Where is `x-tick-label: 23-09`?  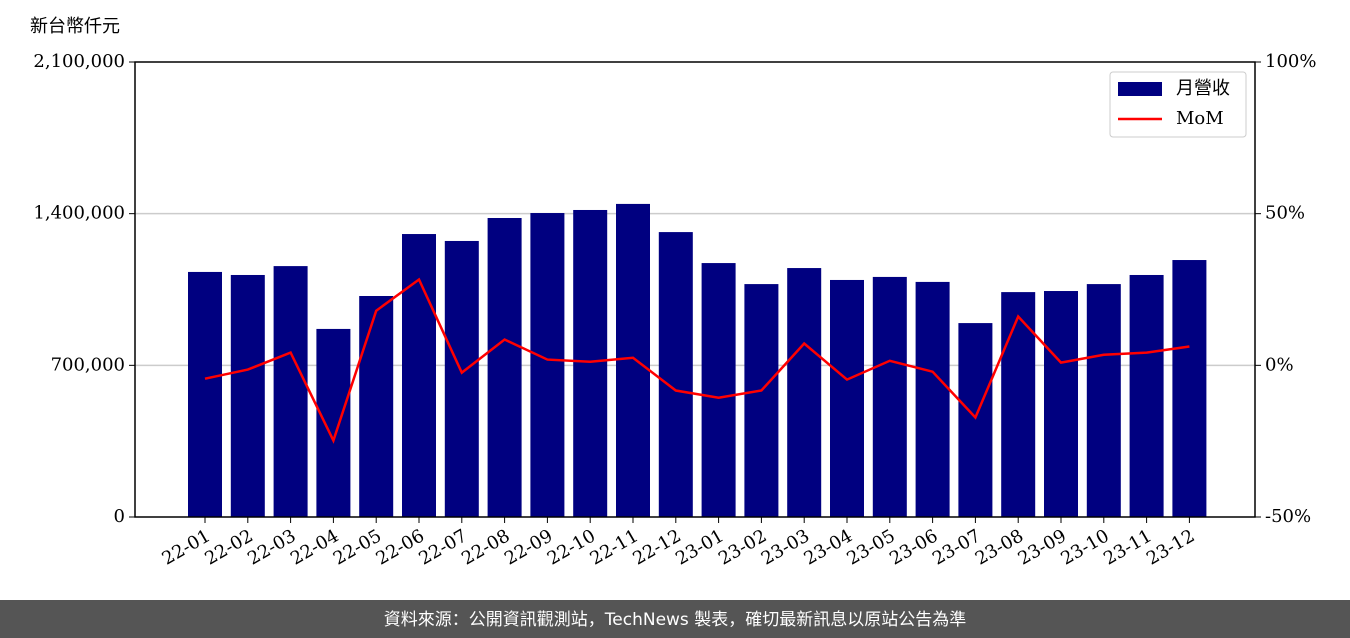
x-tick-label: 23-09 is located at coordinates (1042, 547).